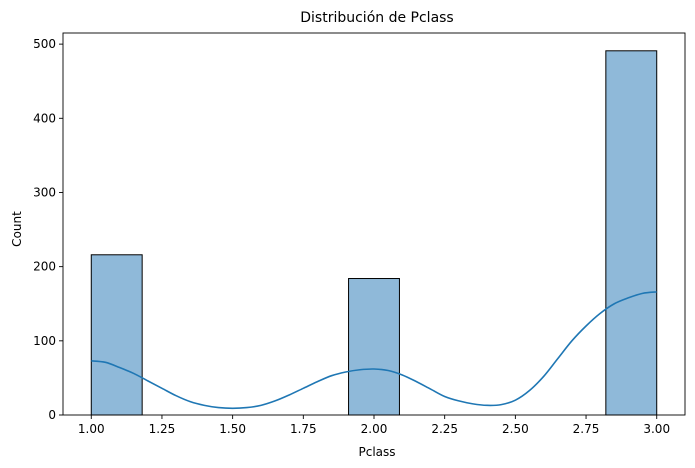 This screenshot has height=468, width=695. Describe the element at coordinates (17, 229) in the screenshot. I see `y-axis-label: Count` at that location.